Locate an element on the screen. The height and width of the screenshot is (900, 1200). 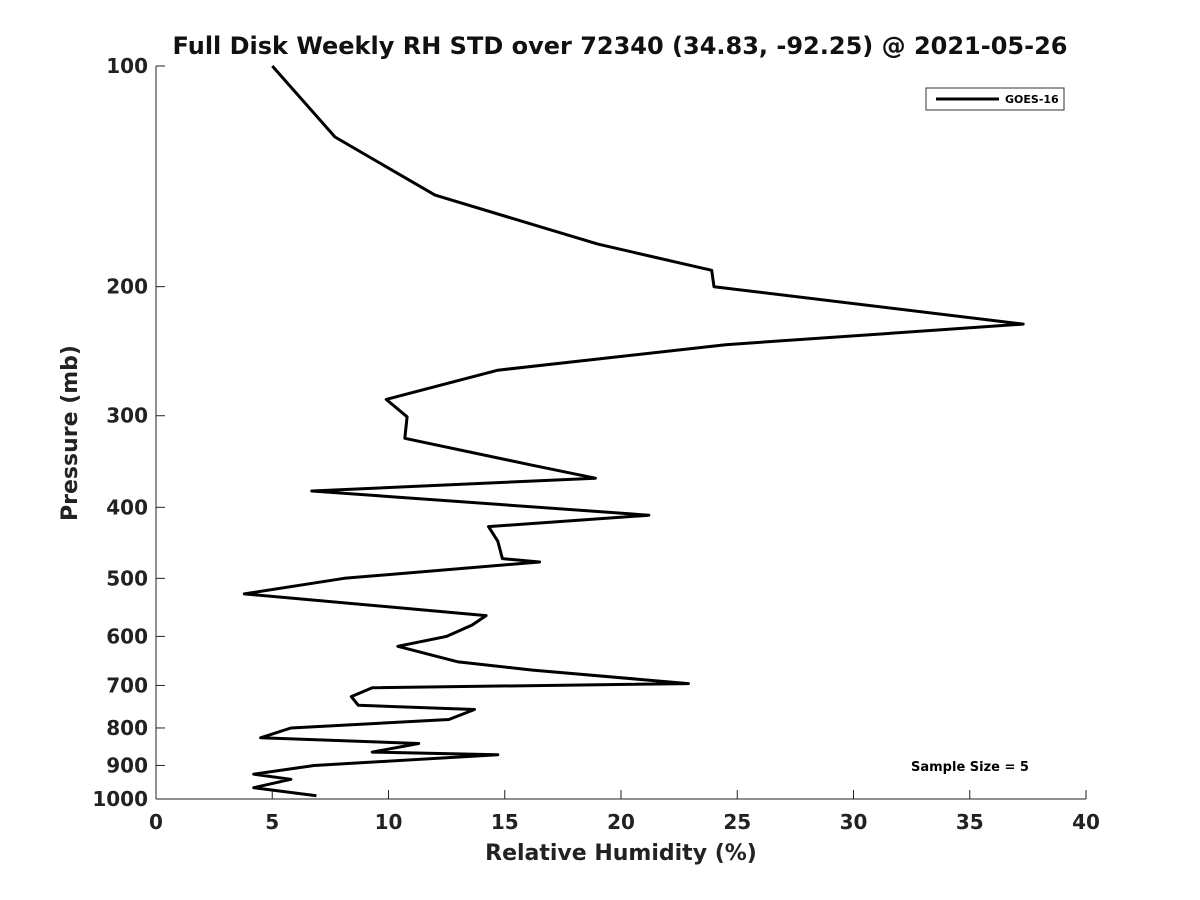
y-axis-label: Pressure (mb) is located at coordinates (70, 433).